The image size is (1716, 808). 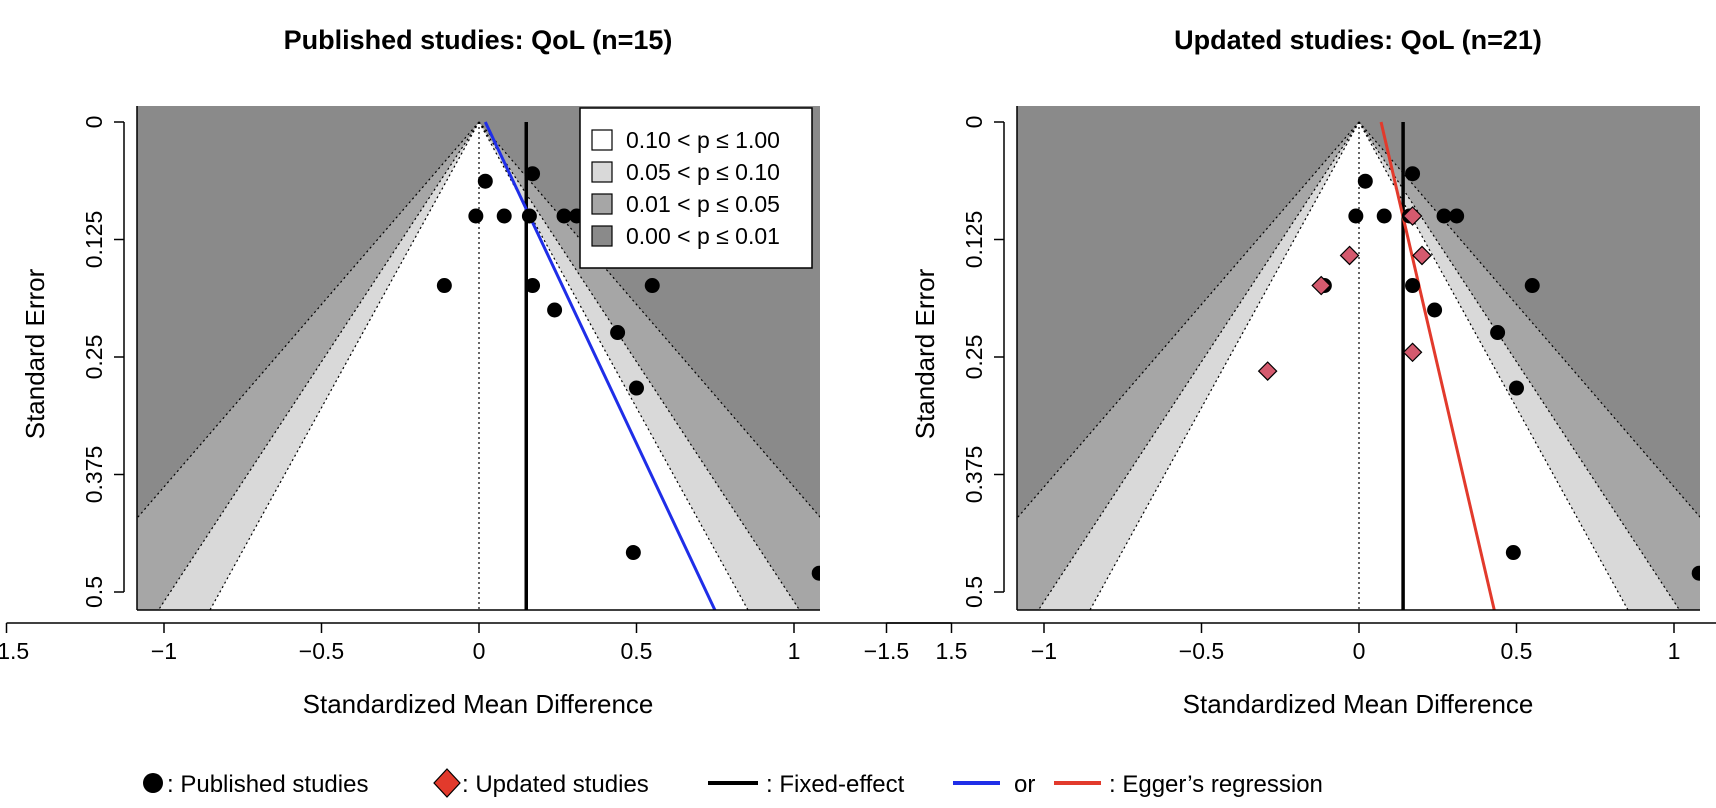 I want to click on legend-updated-marker, so click(x=447, y=783).